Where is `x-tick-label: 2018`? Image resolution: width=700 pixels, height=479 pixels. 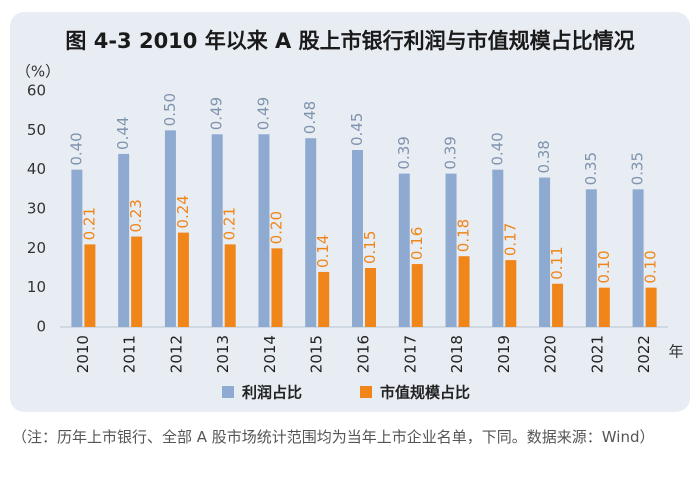
x-tick-label: 2018 is located at coordinates (457, 354).